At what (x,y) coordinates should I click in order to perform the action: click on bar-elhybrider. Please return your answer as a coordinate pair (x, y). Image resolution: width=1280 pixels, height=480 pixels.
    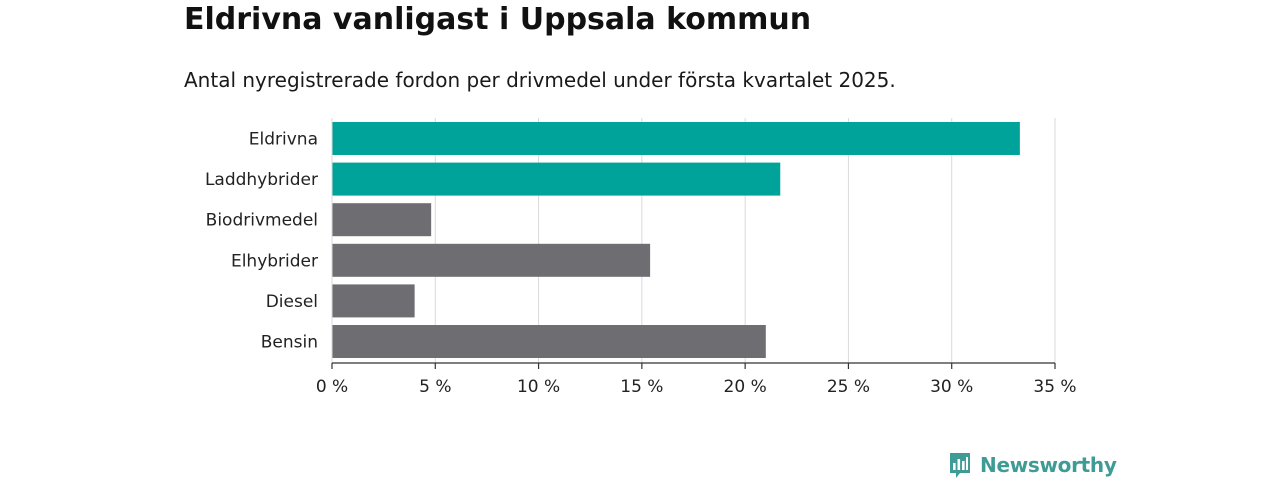
    Looking at the image, I should click on (491, 260).